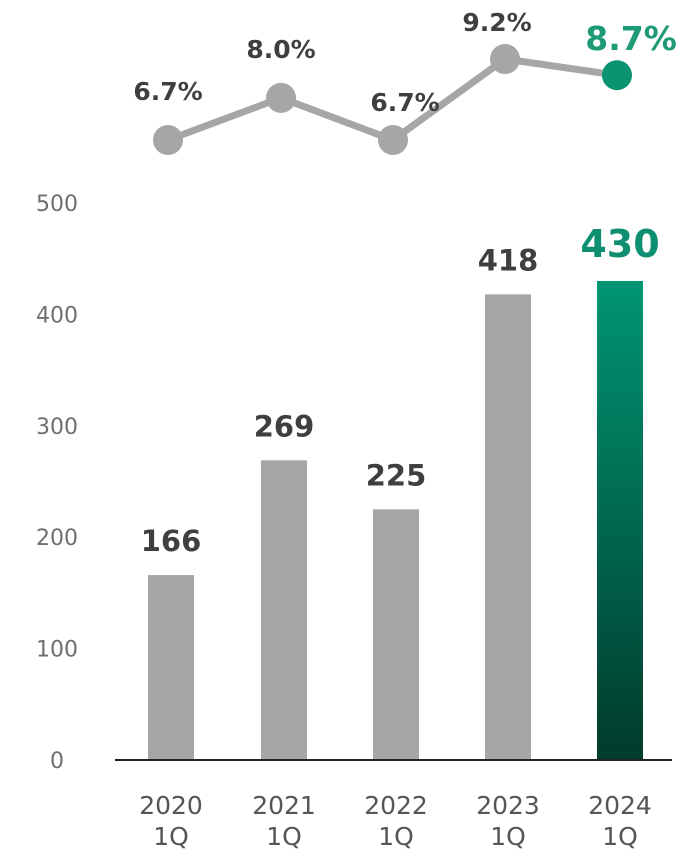 The image size is (689, 854). I want to click on y-tick-label: 300, so click(57, 427).